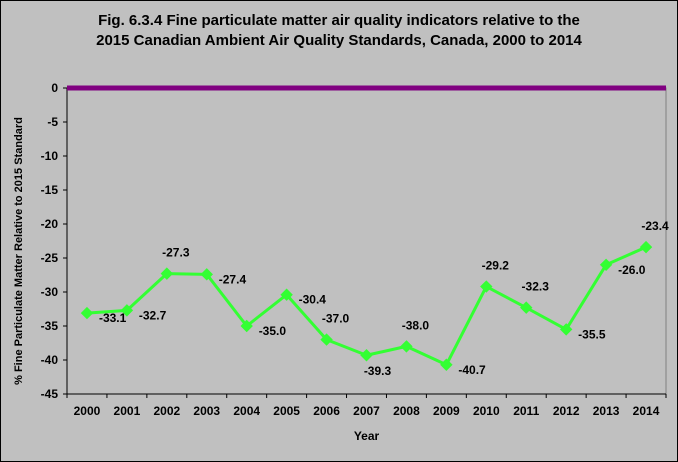  What do you see at coordinates (566, 411) in the screenshot?
I see `x-tick-label: 2012` at bounding box center [566, 411].